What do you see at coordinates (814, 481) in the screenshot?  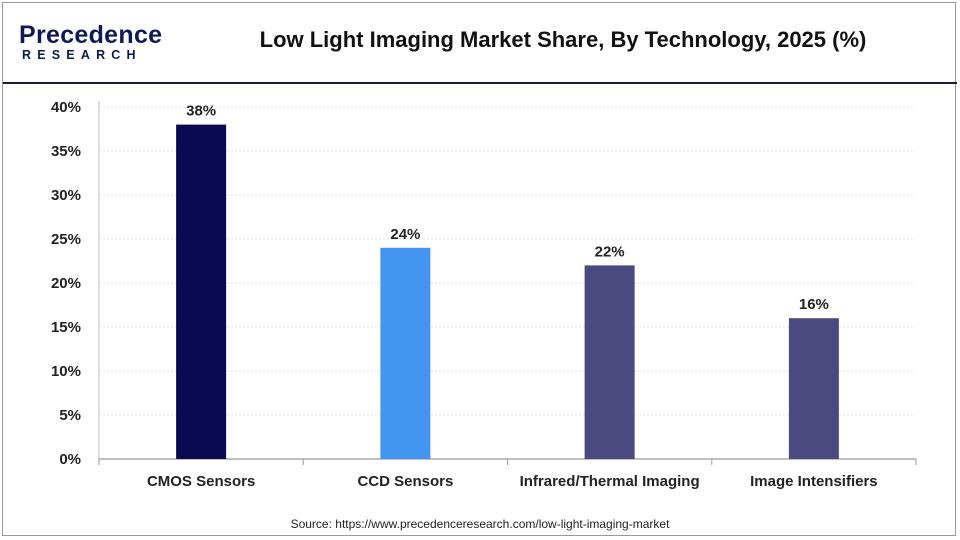 I see `x-tick-label: Image Intensifiers` at bounding box center [814, 481].